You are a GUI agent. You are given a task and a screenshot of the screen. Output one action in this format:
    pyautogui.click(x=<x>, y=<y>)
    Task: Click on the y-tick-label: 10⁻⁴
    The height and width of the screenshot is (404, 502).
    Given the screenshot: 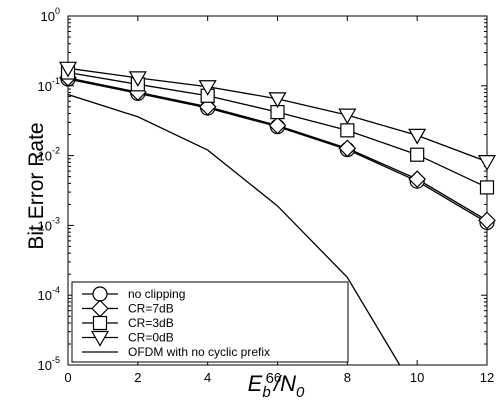 What is the action you would take?
    pyautogui.click(x=49, y=294)
    